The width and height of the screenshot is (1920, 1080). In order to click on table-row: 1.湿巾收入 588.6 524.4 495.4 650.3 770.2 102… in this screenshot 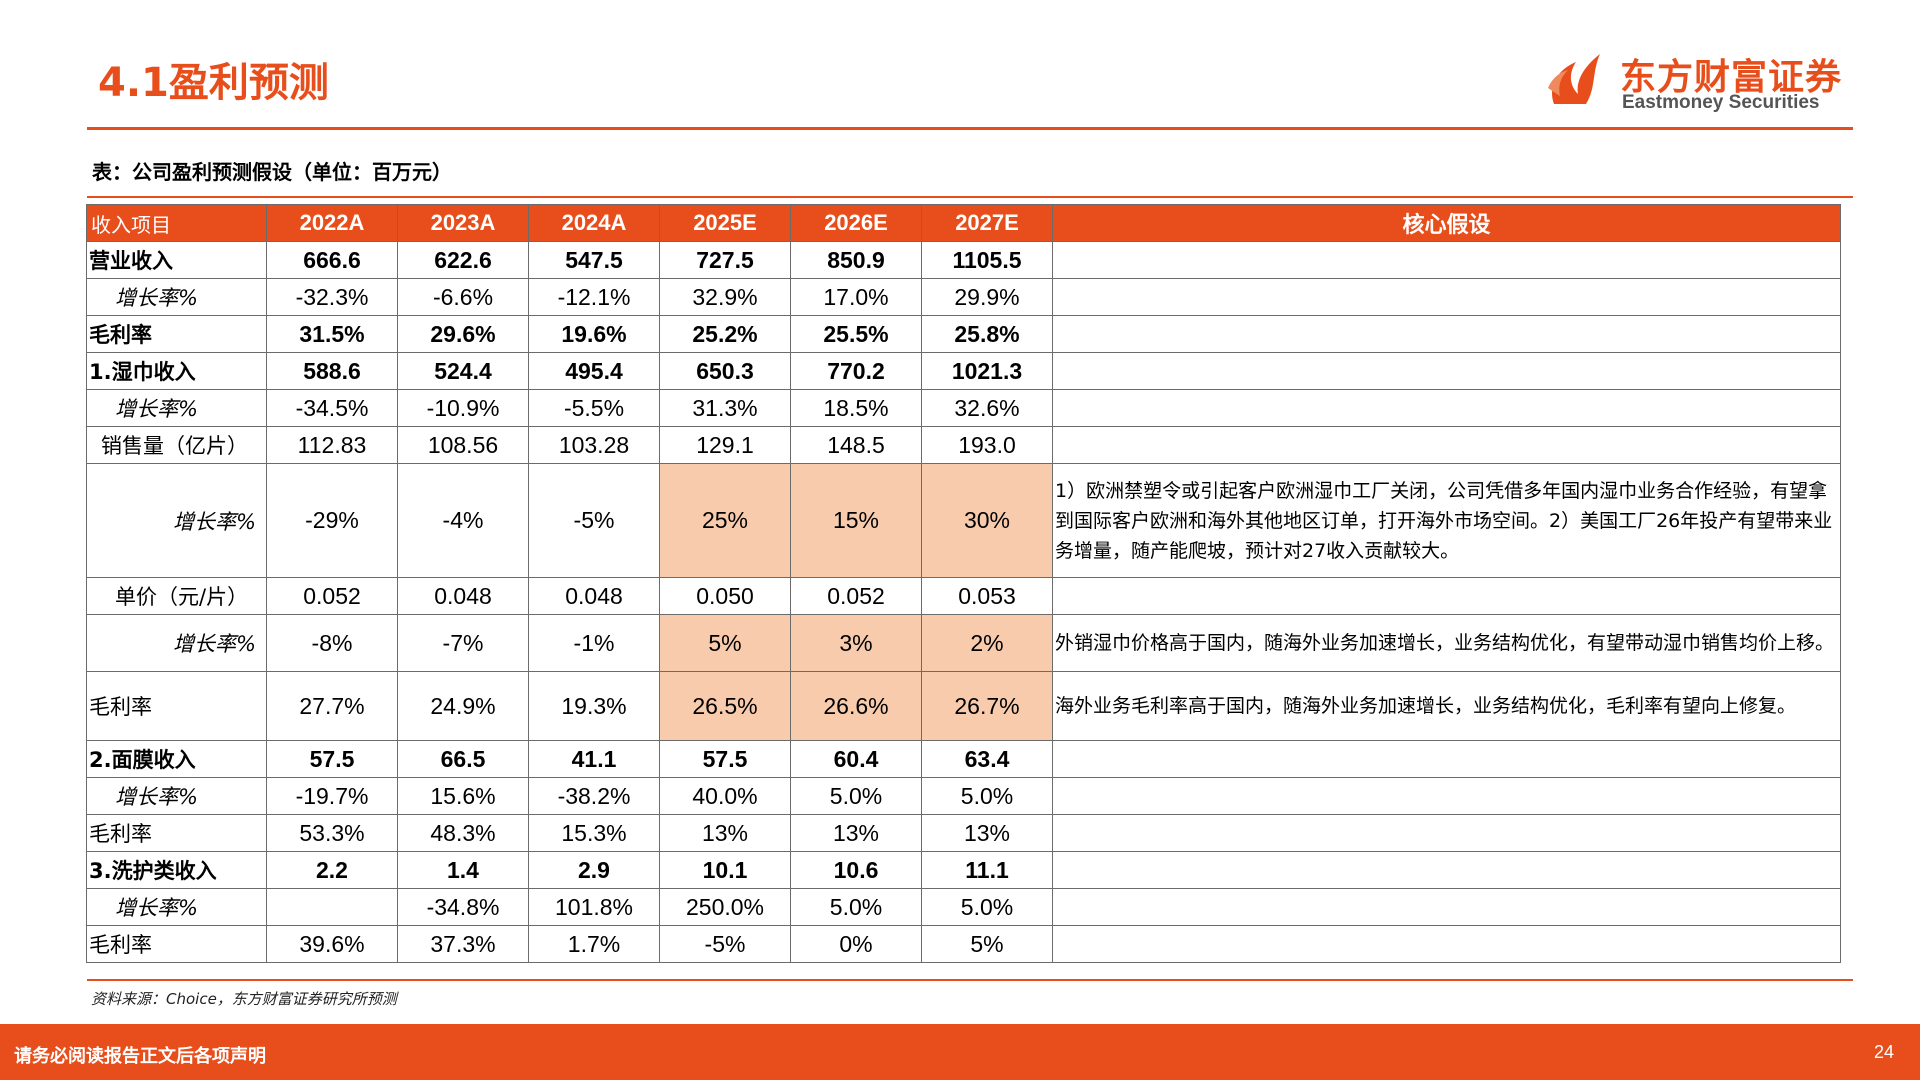, I will do `click(963, 371)`.